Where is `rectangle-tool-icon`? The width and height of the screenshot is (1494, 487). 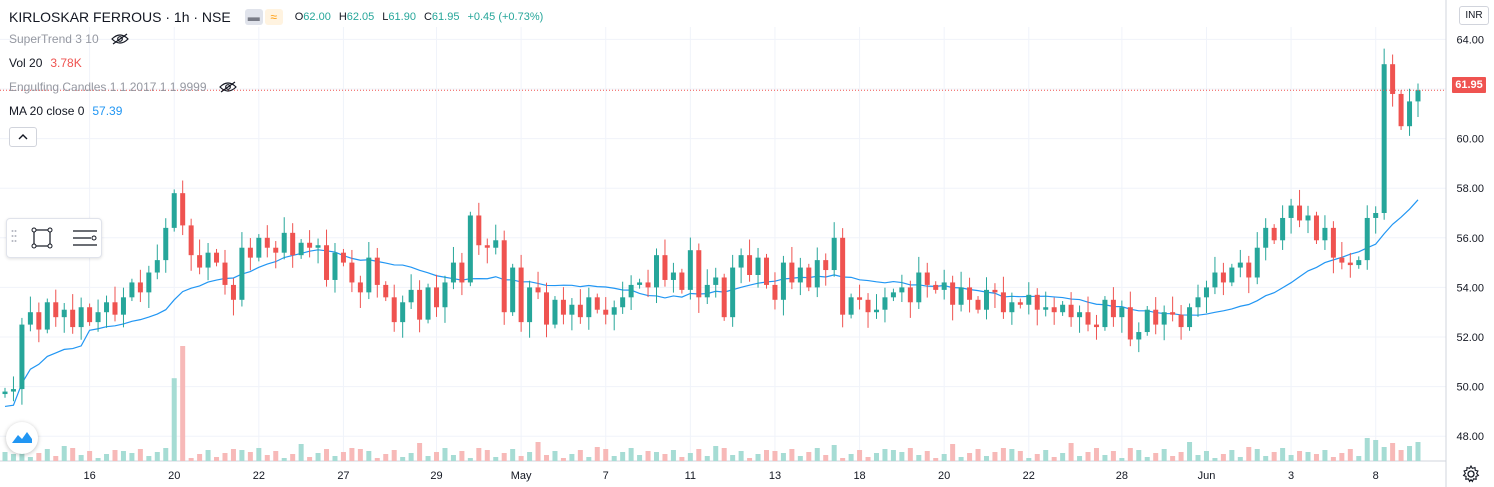 rectangle-tool-icon is located at coordinates (42, 238).